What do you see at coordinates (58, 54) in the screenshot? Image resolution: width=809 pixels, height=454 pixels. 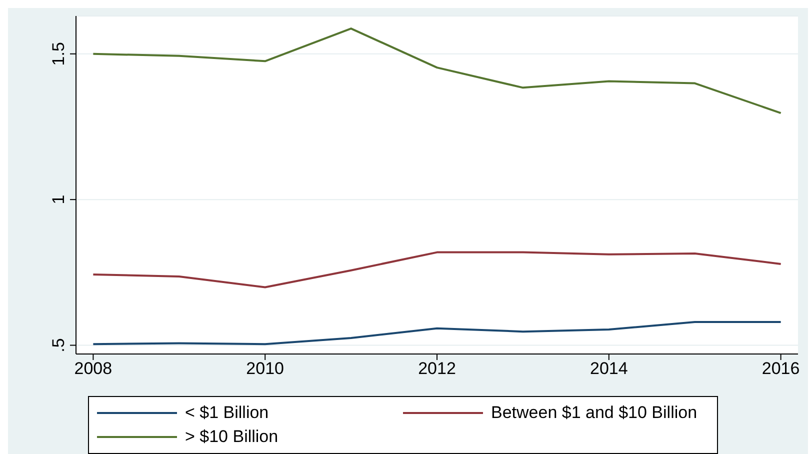 I see `y-tick-label: 1.5` at bounding box center [58, 54].